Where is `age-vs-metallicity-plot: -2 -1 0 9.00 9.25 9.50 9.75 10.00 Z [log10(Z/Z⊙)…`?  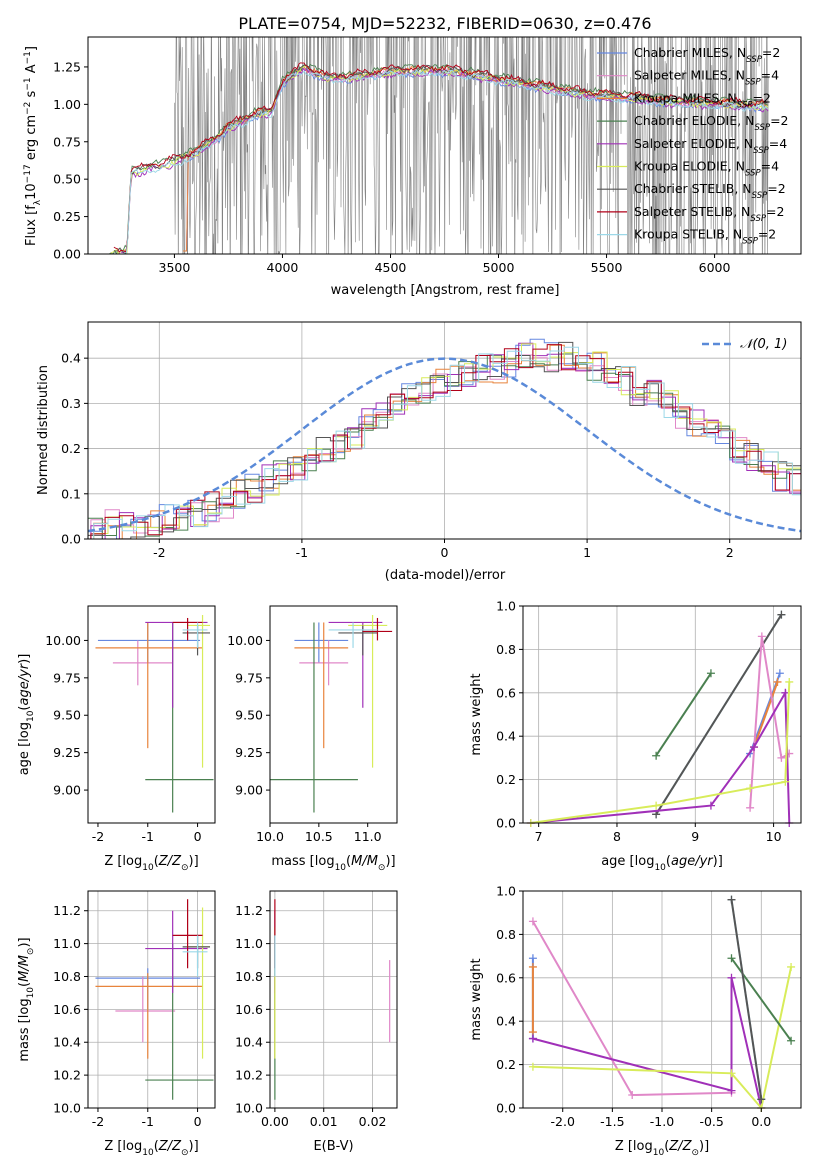 age-vs-metallicity-plot: -2 -1 0 9.00 9.25 9.50 9.75 10.00 Z [log10(Z/Z⊙)… is located at coordinates (116, 739).